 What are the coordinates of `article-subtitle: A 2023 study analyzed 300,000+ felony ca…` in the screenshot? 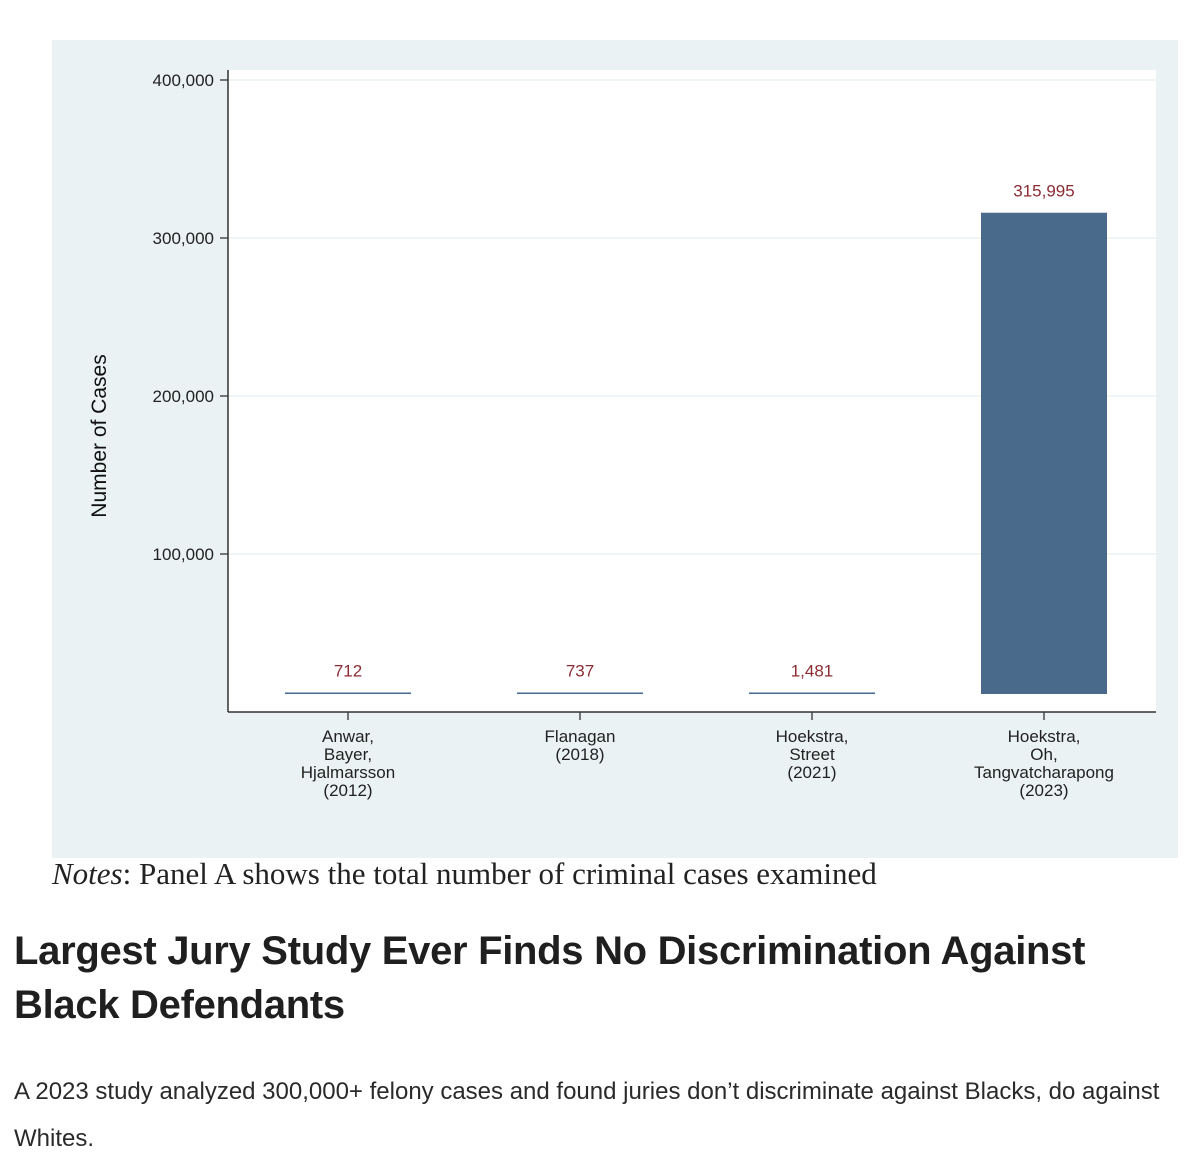 It's located at (587, 1115).